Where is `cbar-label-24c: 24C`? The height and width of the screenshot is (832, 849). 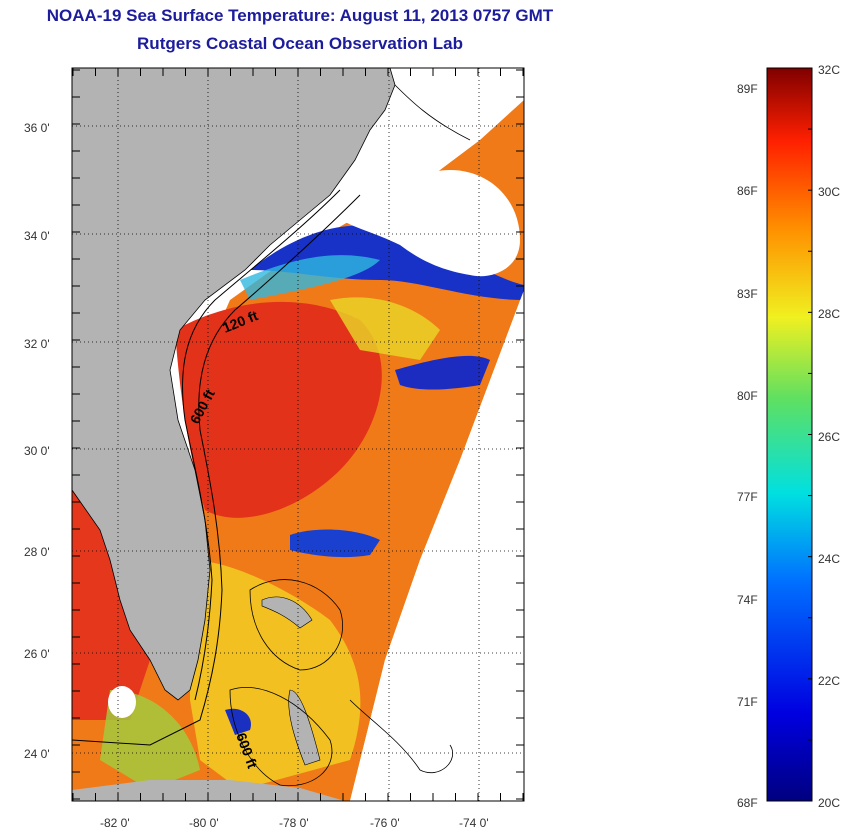 cbar-label-24c: 24C is located at coordinates (829, 559).